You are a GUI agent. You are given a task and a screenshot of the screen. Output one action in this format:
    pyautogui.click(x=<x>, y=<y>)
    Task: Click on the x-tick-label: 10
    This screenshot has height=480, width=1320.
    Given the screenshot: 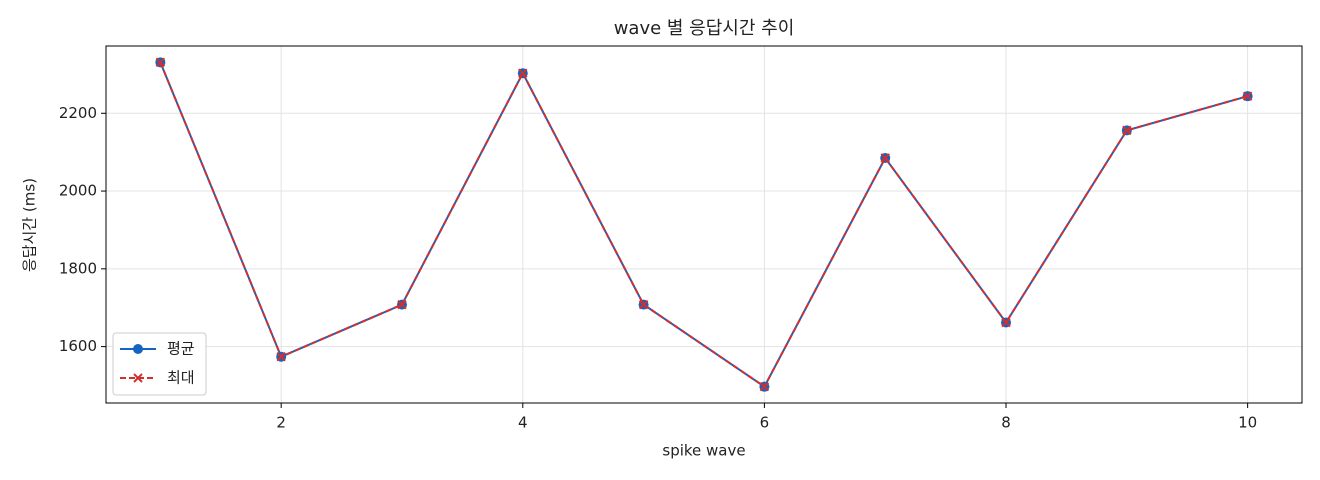 What is the action you would take?
    pyautogui.click(x=1247, y=423)
    